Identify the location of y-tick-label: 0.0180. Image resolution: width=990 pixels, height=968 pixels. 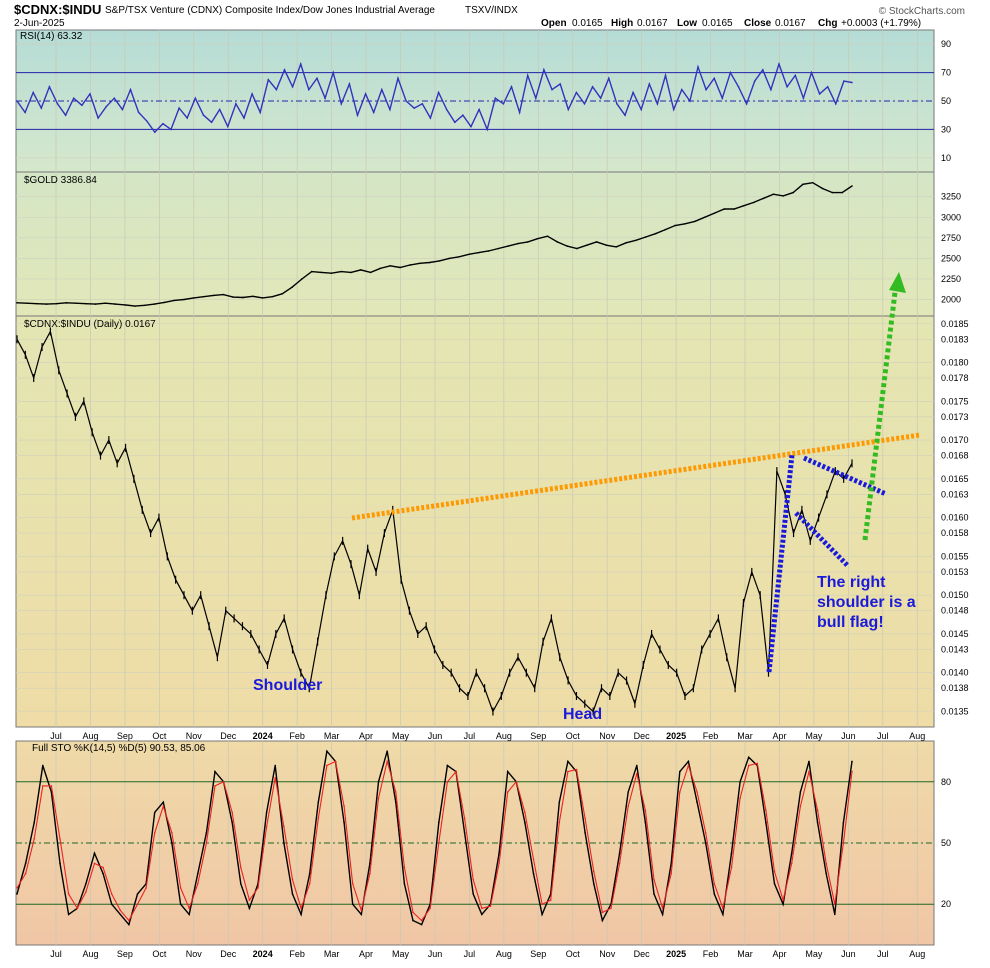
(955, 363).